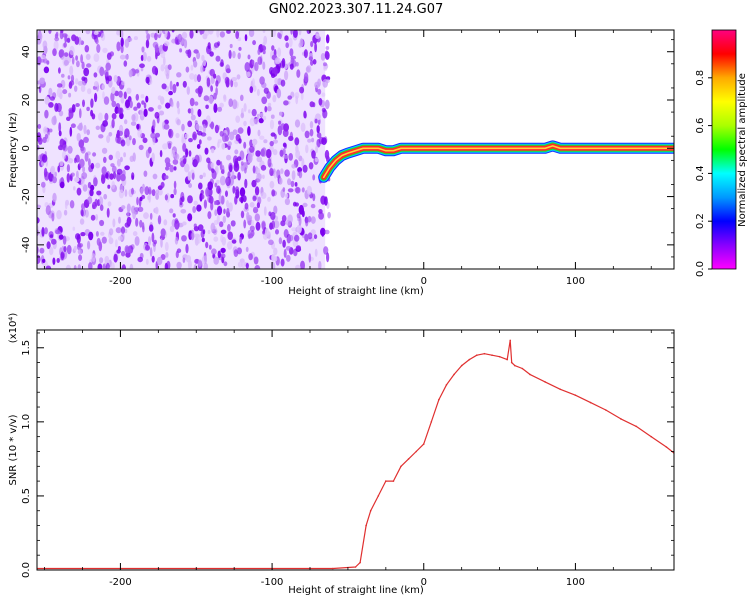 The width and height of the screenshot is (750, 600). What do you see at coordinates (742, 150) in the screenshot?
I see `colorbar-label: Normalized spectral amplitude` at bounding box center [742, 150].